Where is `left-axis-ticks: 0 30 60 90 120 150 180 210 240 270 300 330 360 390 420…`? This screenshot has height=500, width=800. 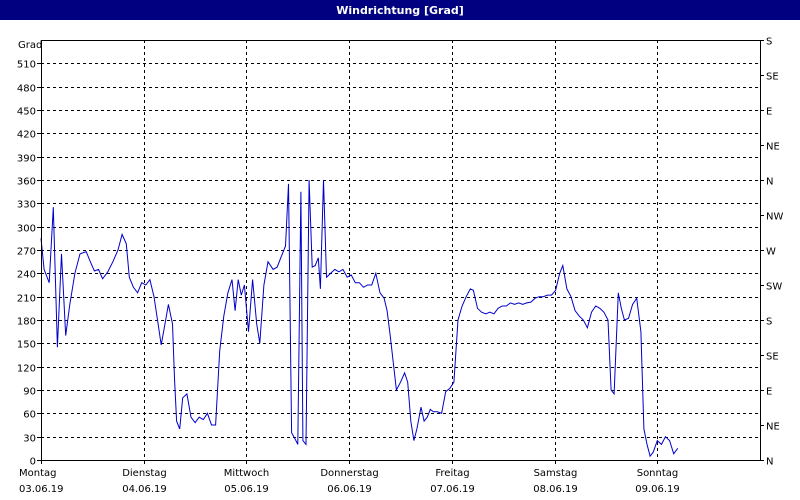
left-axis-ticks: 0 30 60 90 120 150 180 210 240 270 300 330 360 390 420… is located at coordinates (29, 264).